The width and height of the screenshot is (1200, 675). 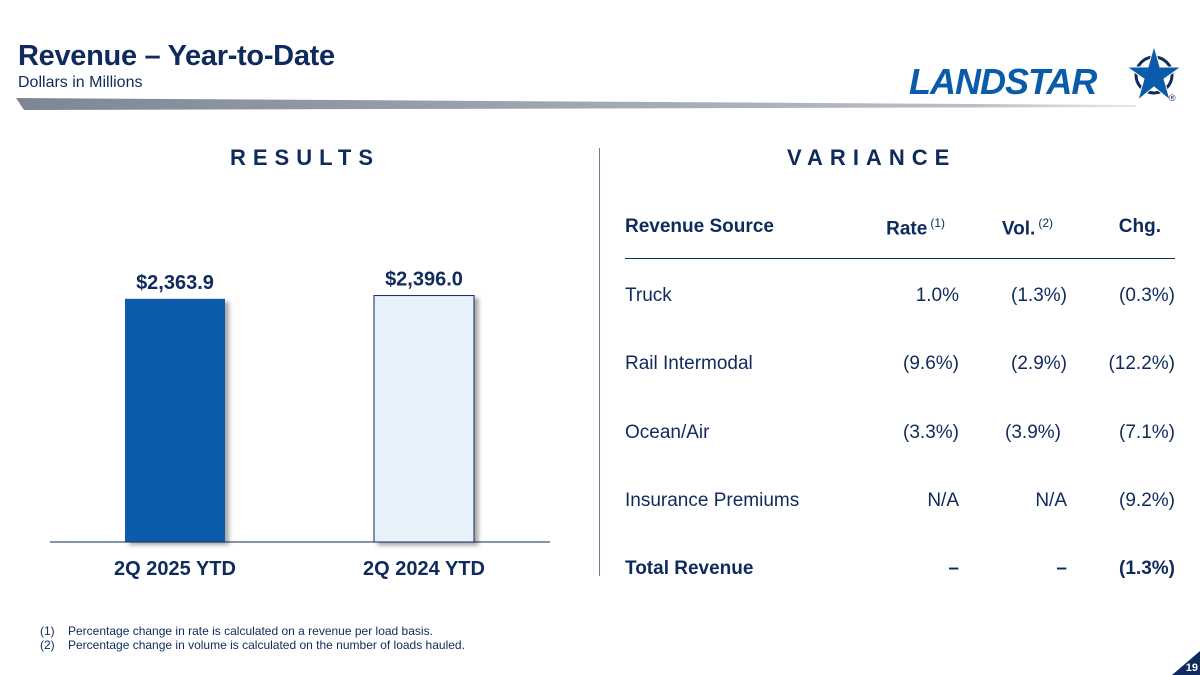 I want to click on section-divider, so click(x=599, y=362).